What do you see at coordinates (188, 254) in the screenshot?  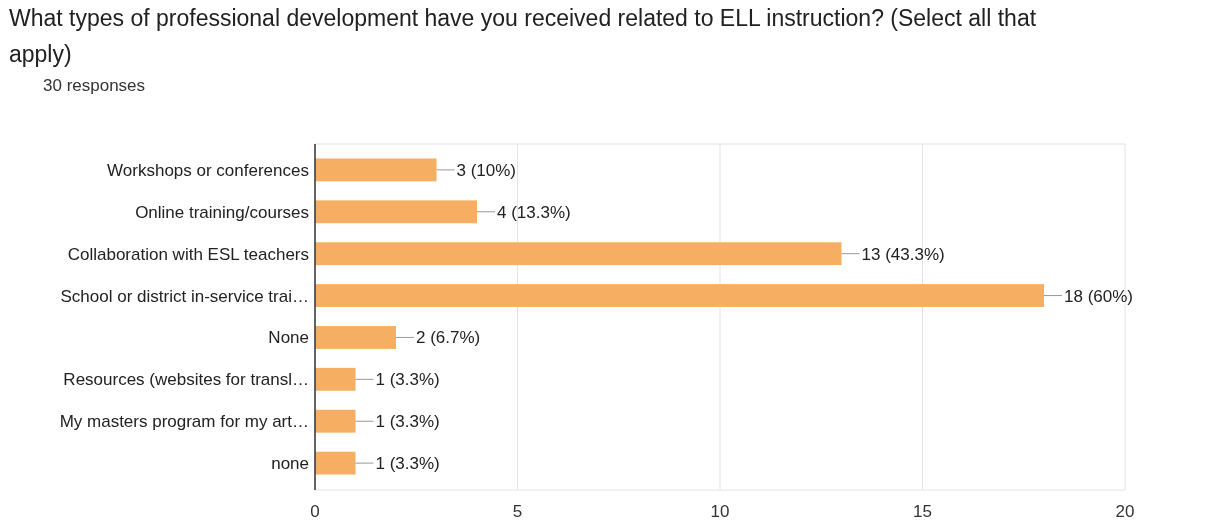 I see `y-tick-label: Collaboration with ESL teachers` at bounding box center [188, 254].